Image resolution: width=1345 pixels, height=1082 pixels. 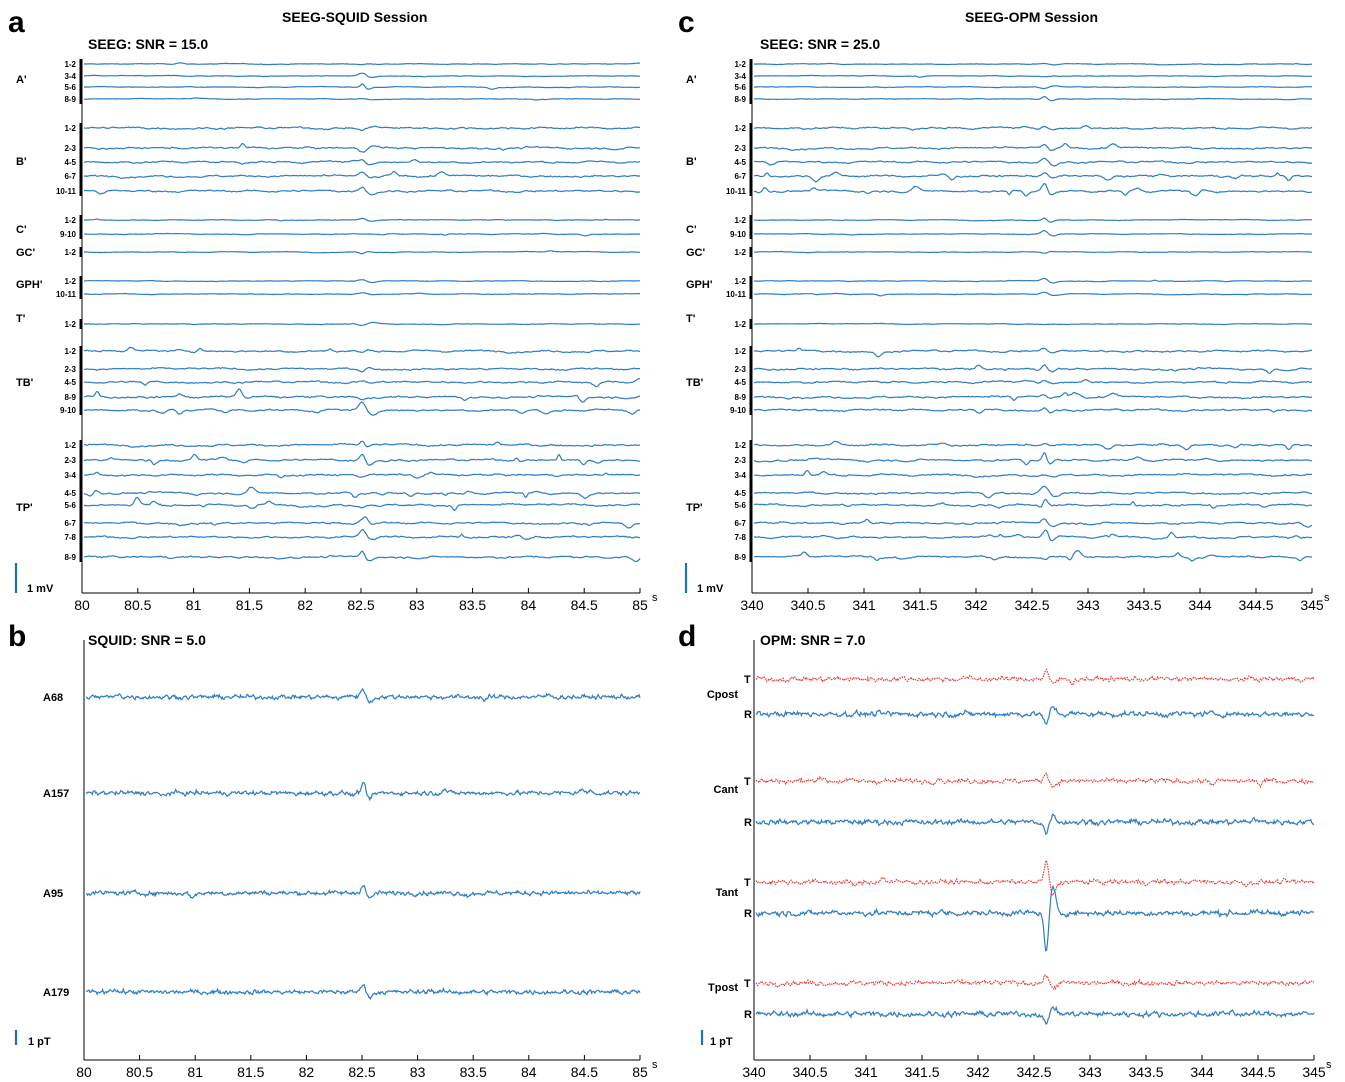 What do you see at coordinates (1035, 1015) in the screenshot?
I see `opm-radial-trace` at bounding box center [1035, 1015].